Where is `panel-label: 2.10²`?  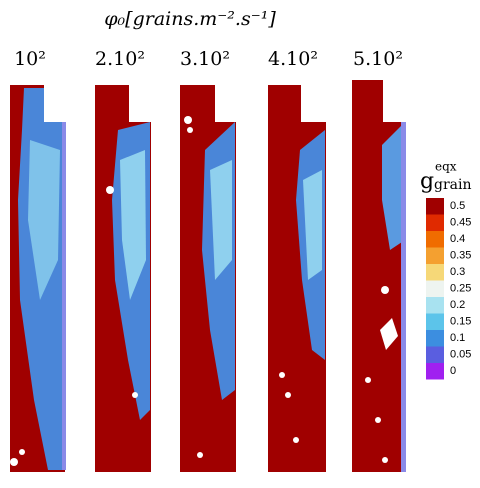
panel-label: 2.10² is located at coordinates (120, 59).